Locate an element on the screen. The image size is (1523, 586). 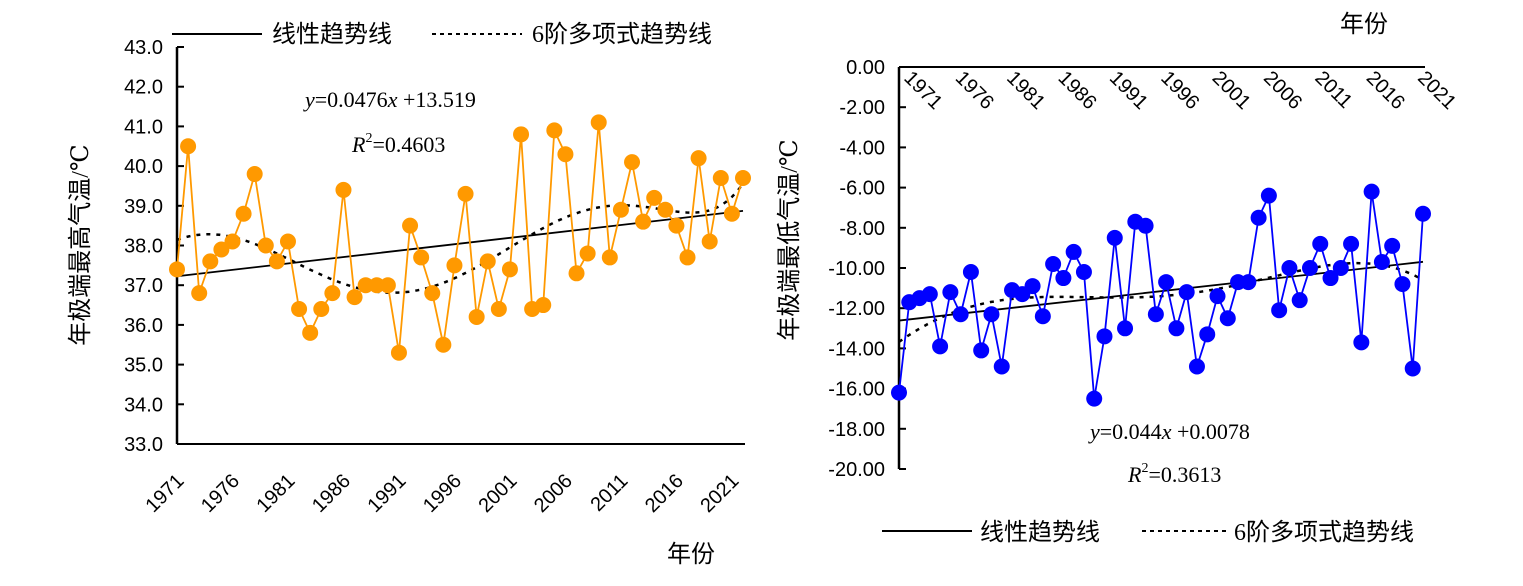
y-tick-label: -6.00 is located at coordinates (862, 189).